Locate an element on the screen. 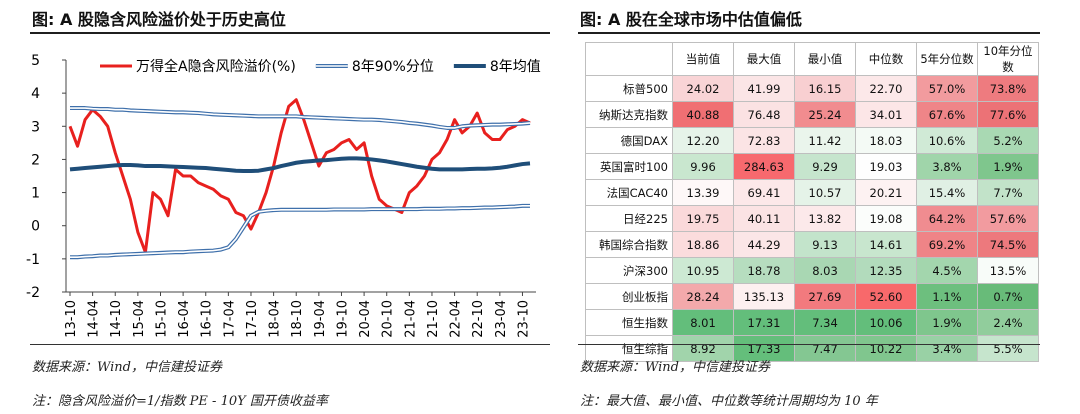  value-cell: 73.8% is located at coordinates (1008, 88).